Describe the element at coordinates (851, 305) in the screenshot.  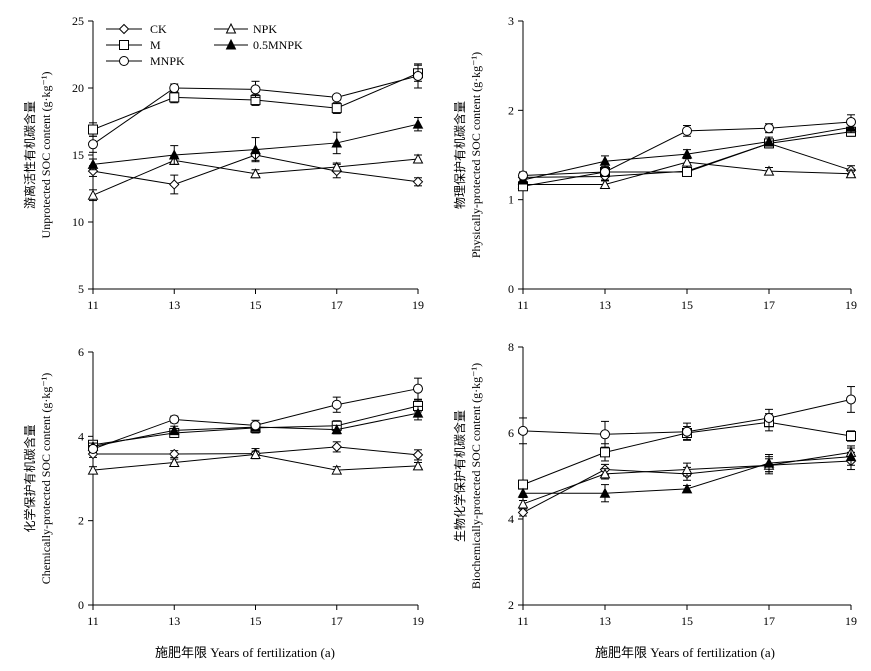
I see `x-tick-label: 19` at that location.